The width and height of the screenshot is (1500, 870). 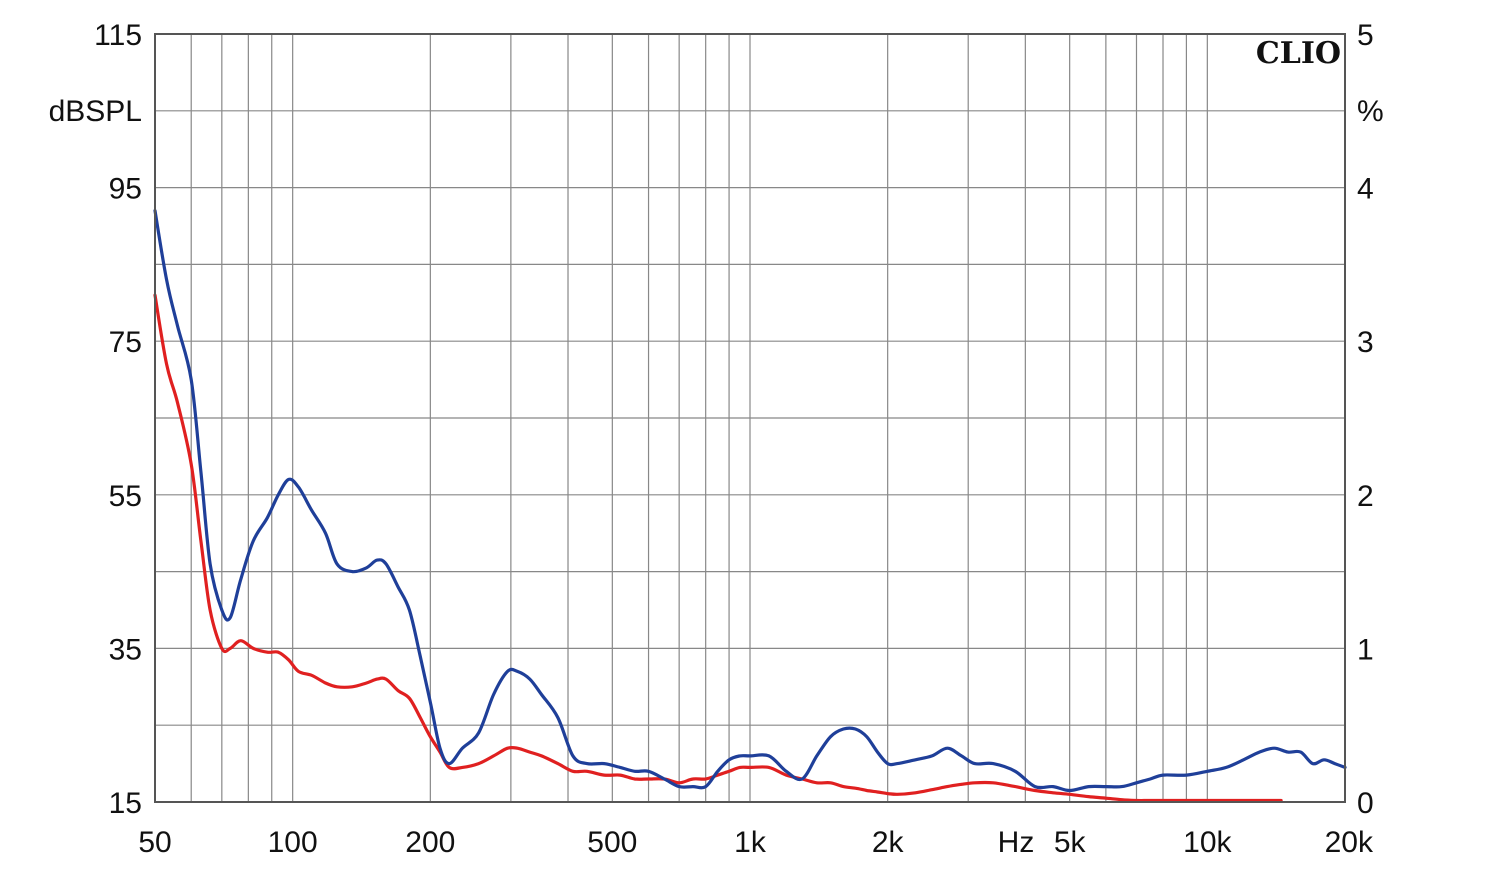 I want to click on x-tick-label: 100, so click(x=293, y=842).